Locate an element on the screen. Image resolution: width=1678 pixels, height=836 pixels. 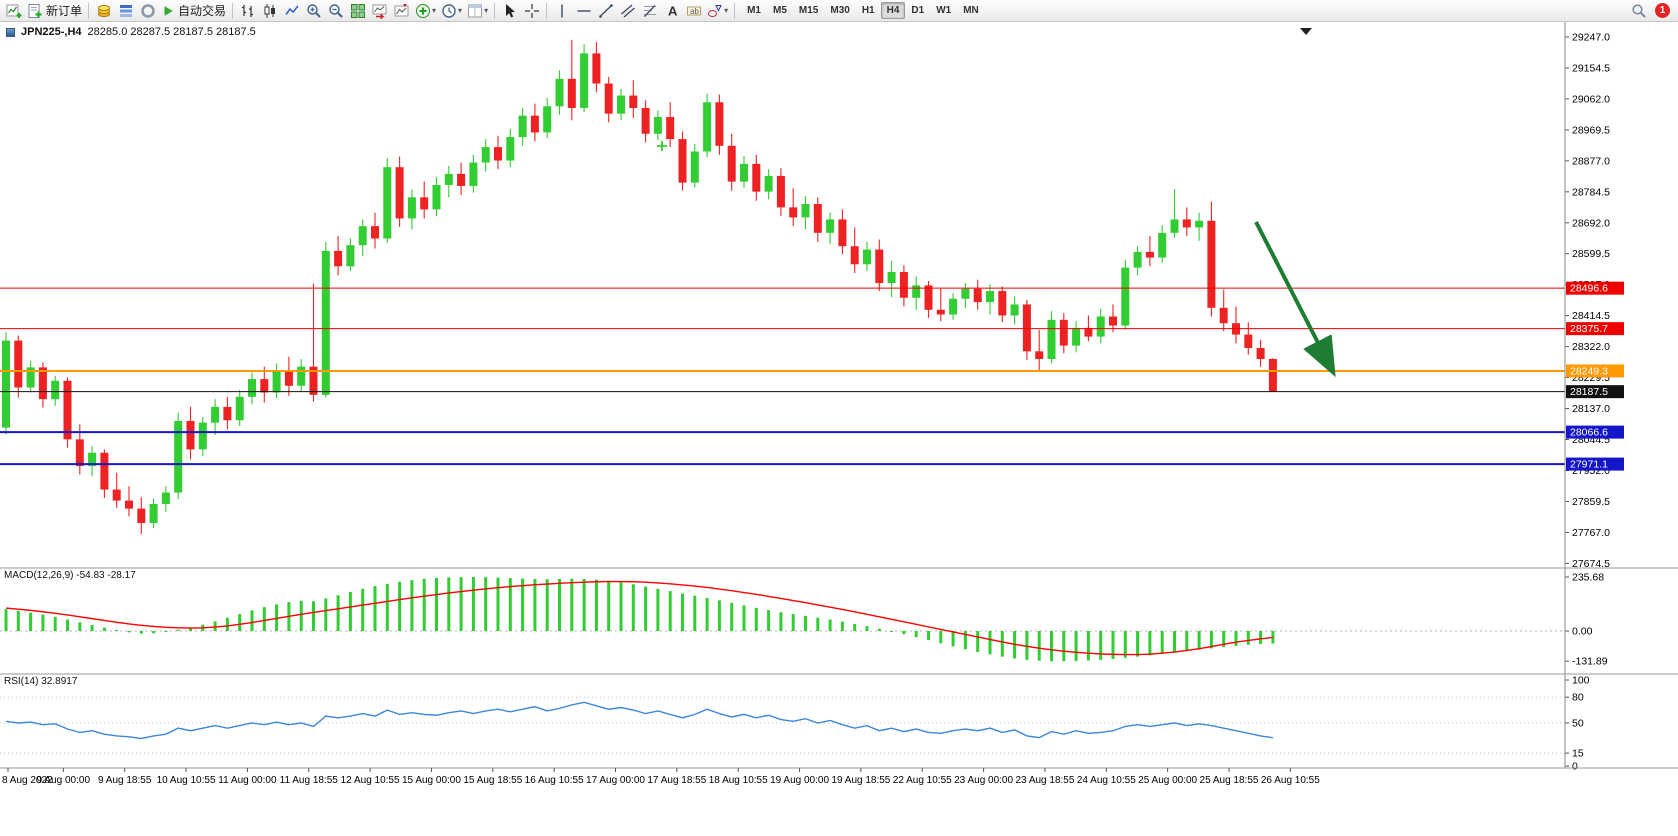
cursor-tool-button is located at coordinates (509, 10).